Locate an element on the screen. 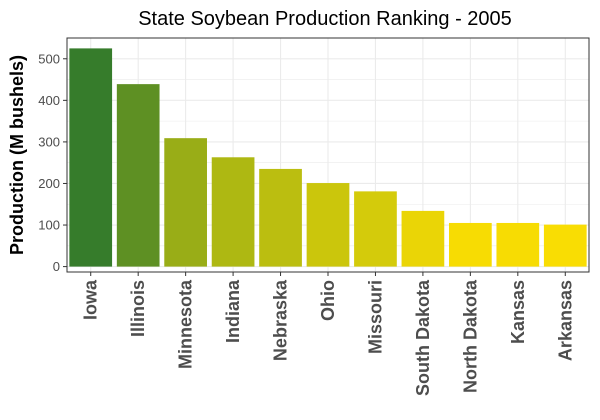 The width and height of the screenshot is (600, 420). y-tick-label: 0 is located at coordinates (56, 266).